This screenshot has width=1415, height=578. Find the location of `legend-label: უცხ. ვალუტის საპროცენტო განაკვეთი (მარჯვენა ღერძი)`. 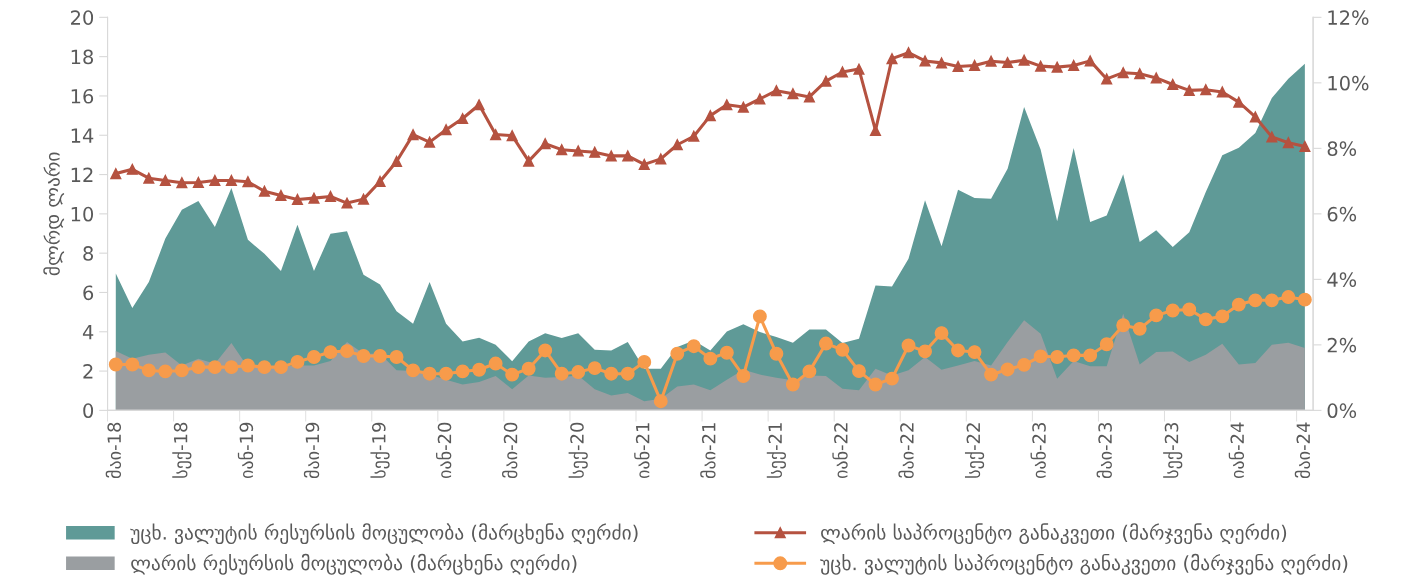

legend-label: უცხ. ვალუტის საპროცენტო განაკვეთი (მარჯვენა ღერძი) is located at coordinates (1084, 564).